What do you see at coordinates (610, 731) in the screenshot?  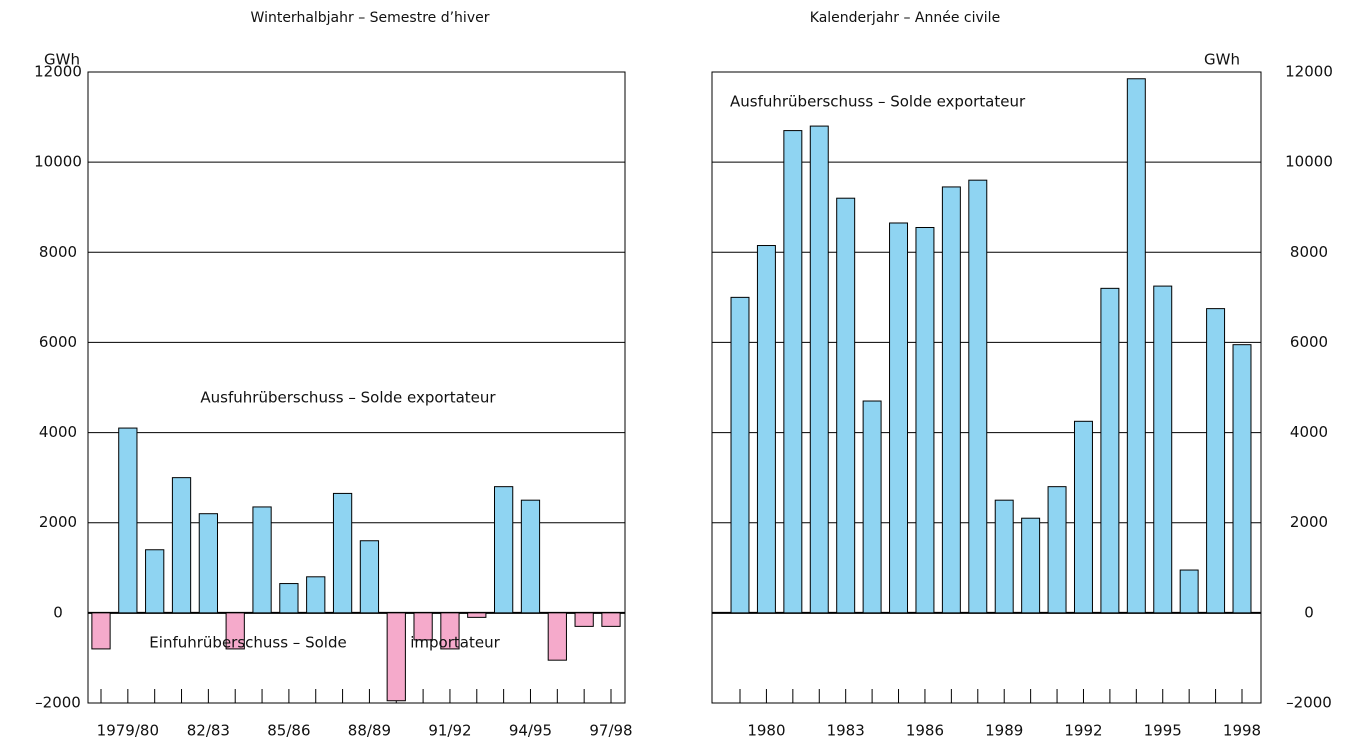 I see `x-tick-label: 97/98` at bounding box center [610, 731].